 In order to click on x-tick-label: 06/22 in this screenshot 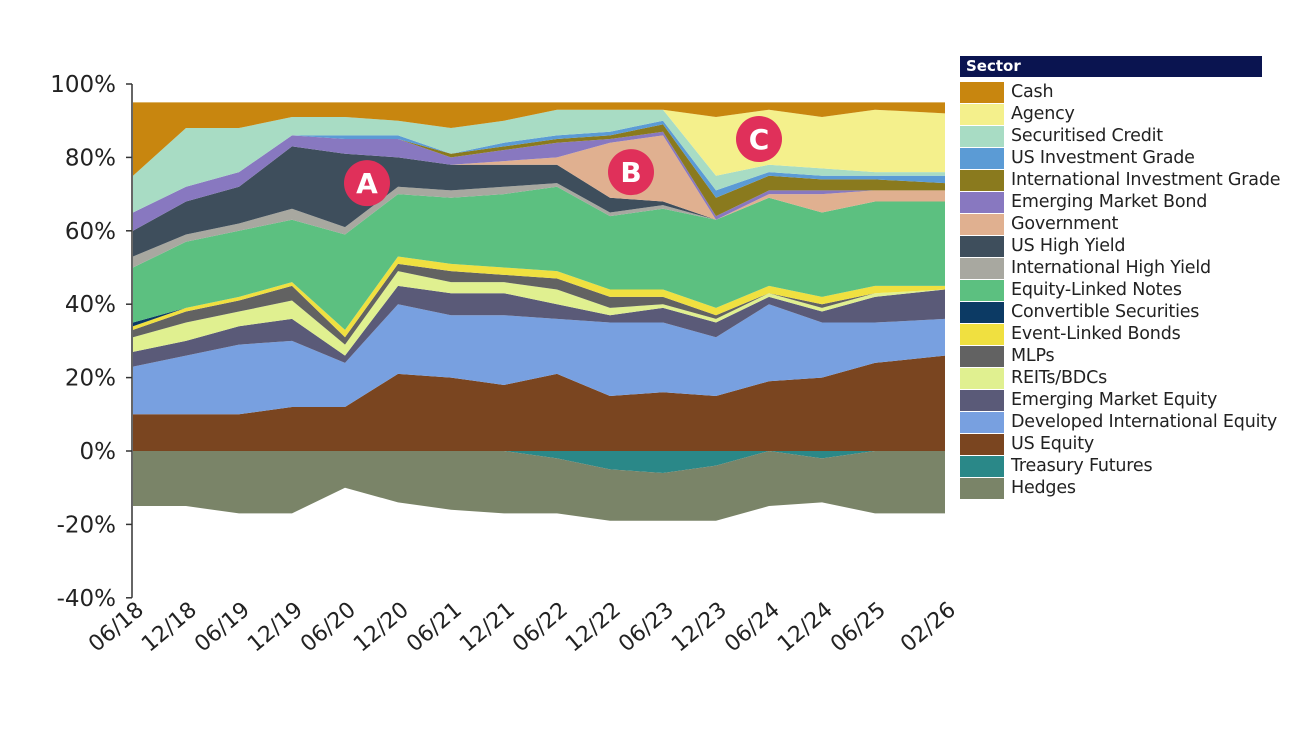, I will do `click(540, 627)`.